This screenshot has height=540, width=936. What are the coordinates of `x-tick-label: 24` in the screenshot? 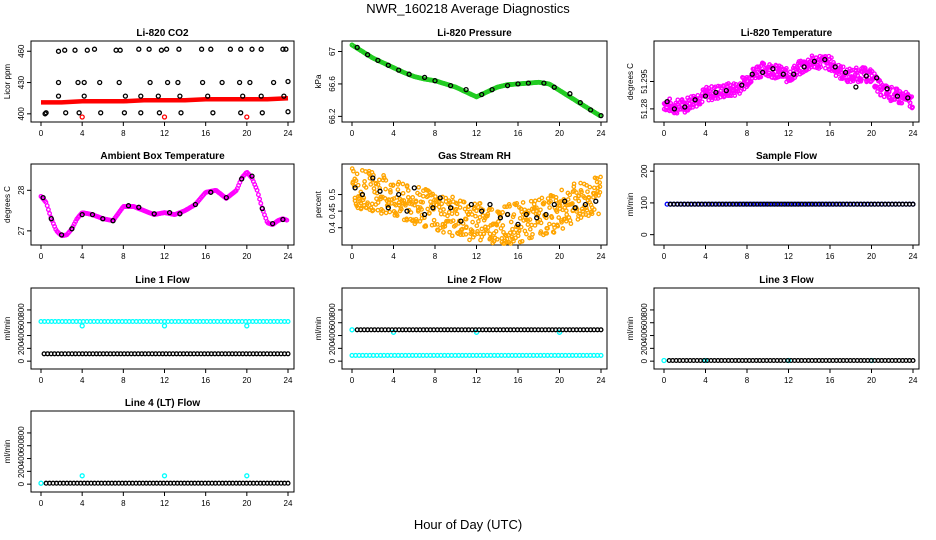 It's located at (288, 256).